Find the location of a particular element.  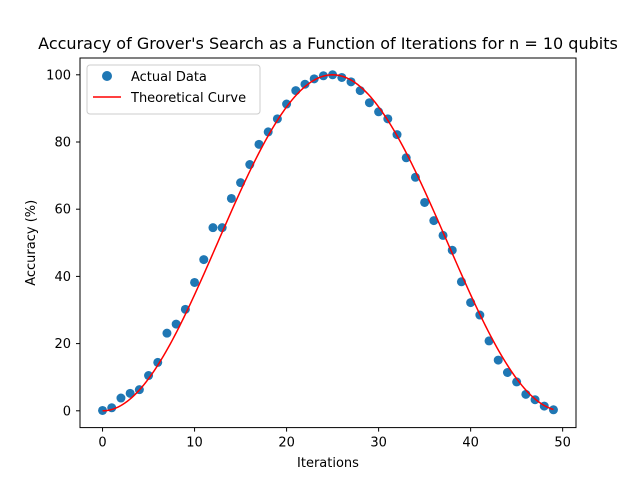

y-tick-label: 80 is located at coordinates (62, 143).